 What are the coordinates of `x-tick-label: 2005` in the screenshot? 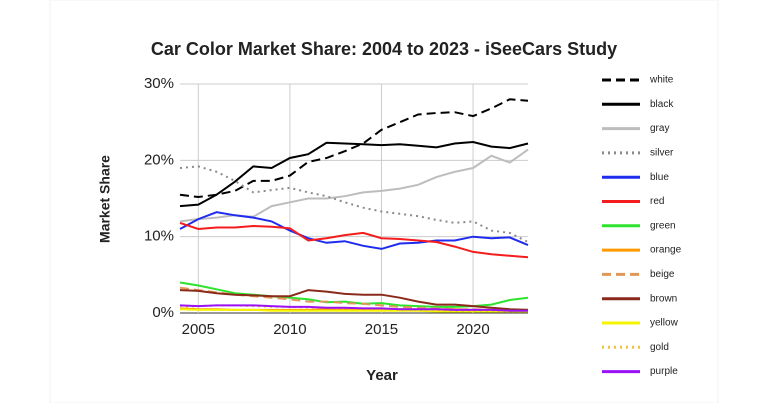 It's located at (198, 329).